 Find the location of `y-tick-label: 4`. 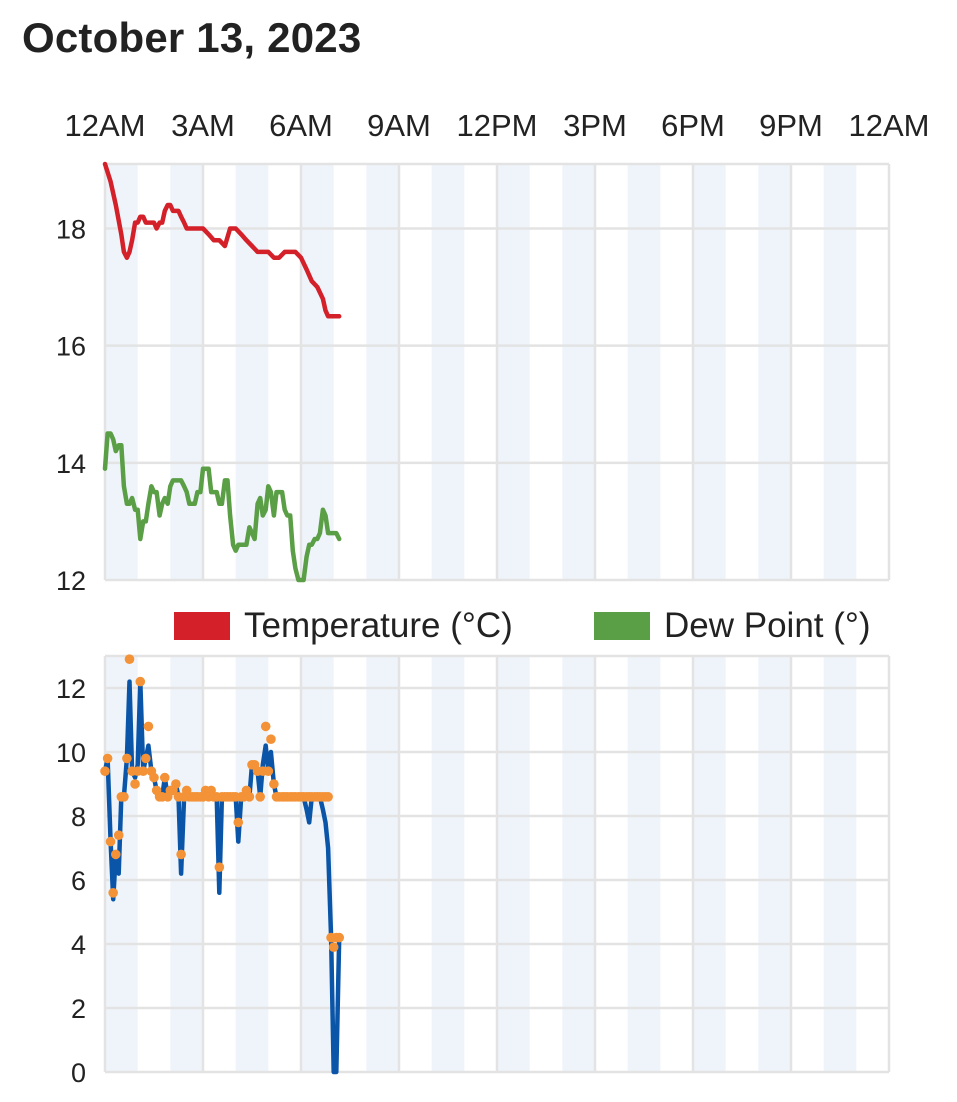

y-tick-label: 4 is located at coordinates (78, 945).